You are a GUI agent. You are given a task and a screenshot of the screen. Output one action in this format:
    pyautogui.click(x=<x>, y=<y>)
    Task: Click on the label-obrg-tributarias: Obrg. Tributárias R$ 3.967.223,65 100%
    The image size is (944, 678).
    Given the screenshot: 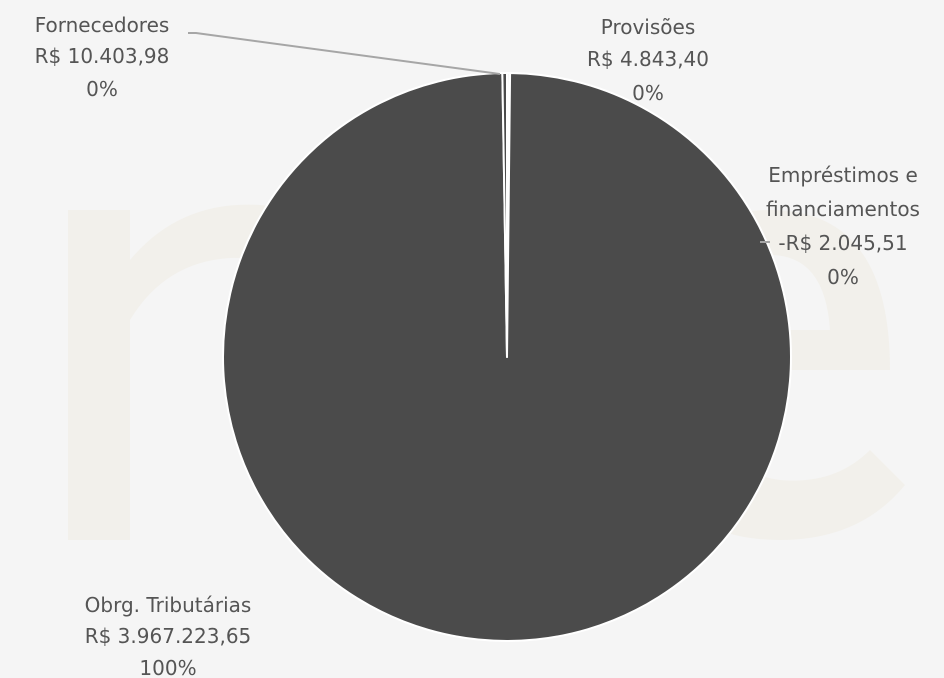 What is the action you would take?
    pyautogui.click(x=168, y=635)
    